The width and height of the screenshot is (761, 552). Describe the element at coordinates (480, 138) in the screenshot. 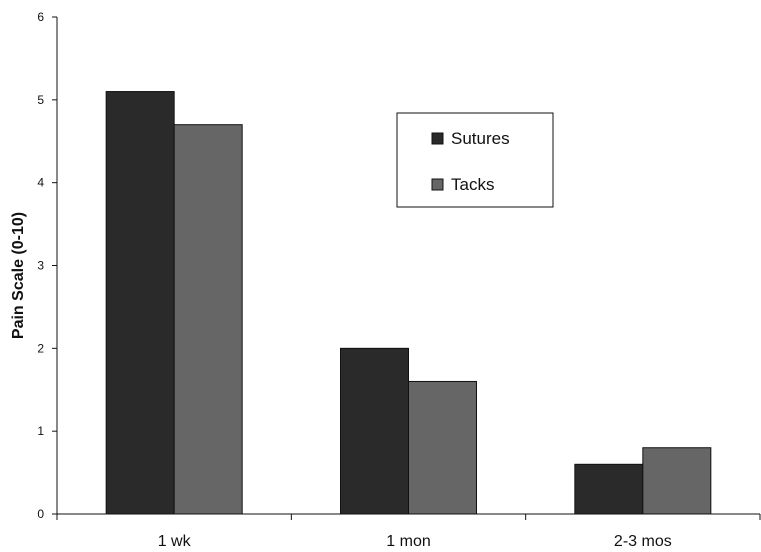

I see `legend-label-sutures: Sutures` at that location.